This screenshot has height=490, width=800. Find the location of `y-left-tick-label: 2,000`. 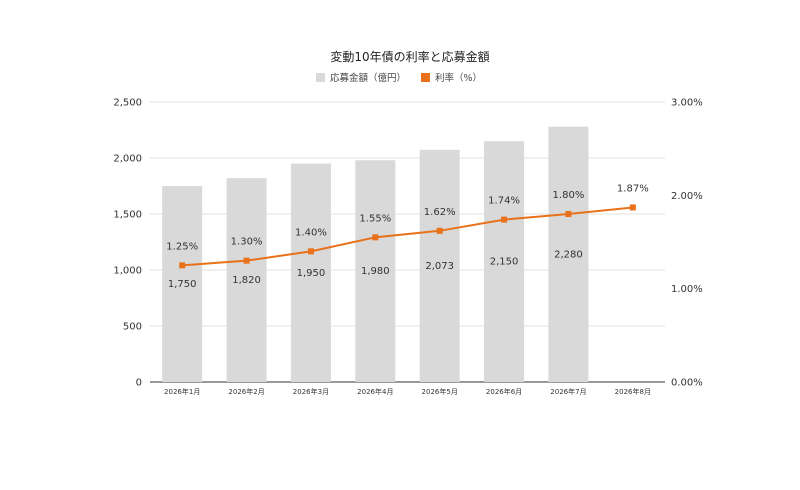

y-left-tick-label: 2,000 is located at coordinates (127, 159).